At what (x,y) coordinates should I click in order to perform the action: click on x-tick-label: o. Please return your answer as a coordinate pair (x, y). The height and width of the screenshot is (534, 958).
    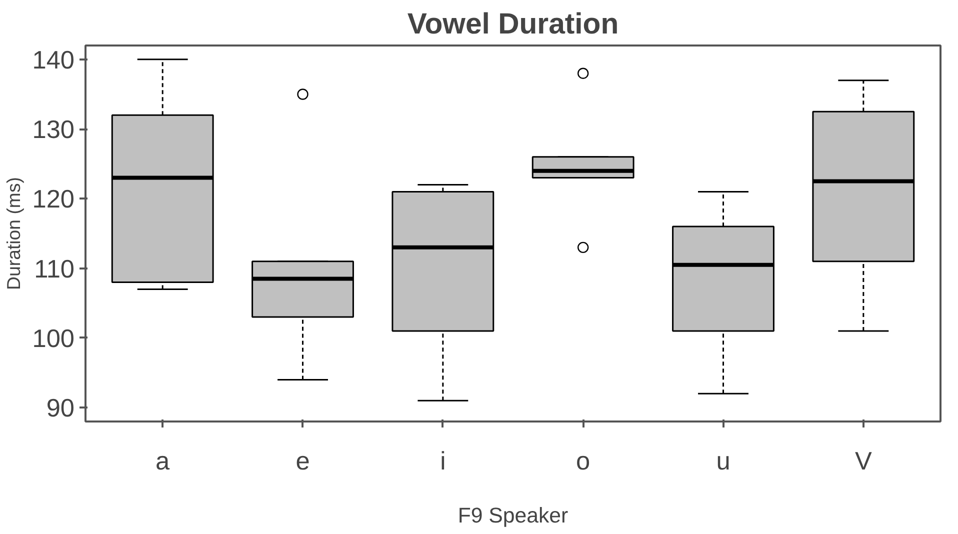
    Looking at the image, I should click on (583, 462).